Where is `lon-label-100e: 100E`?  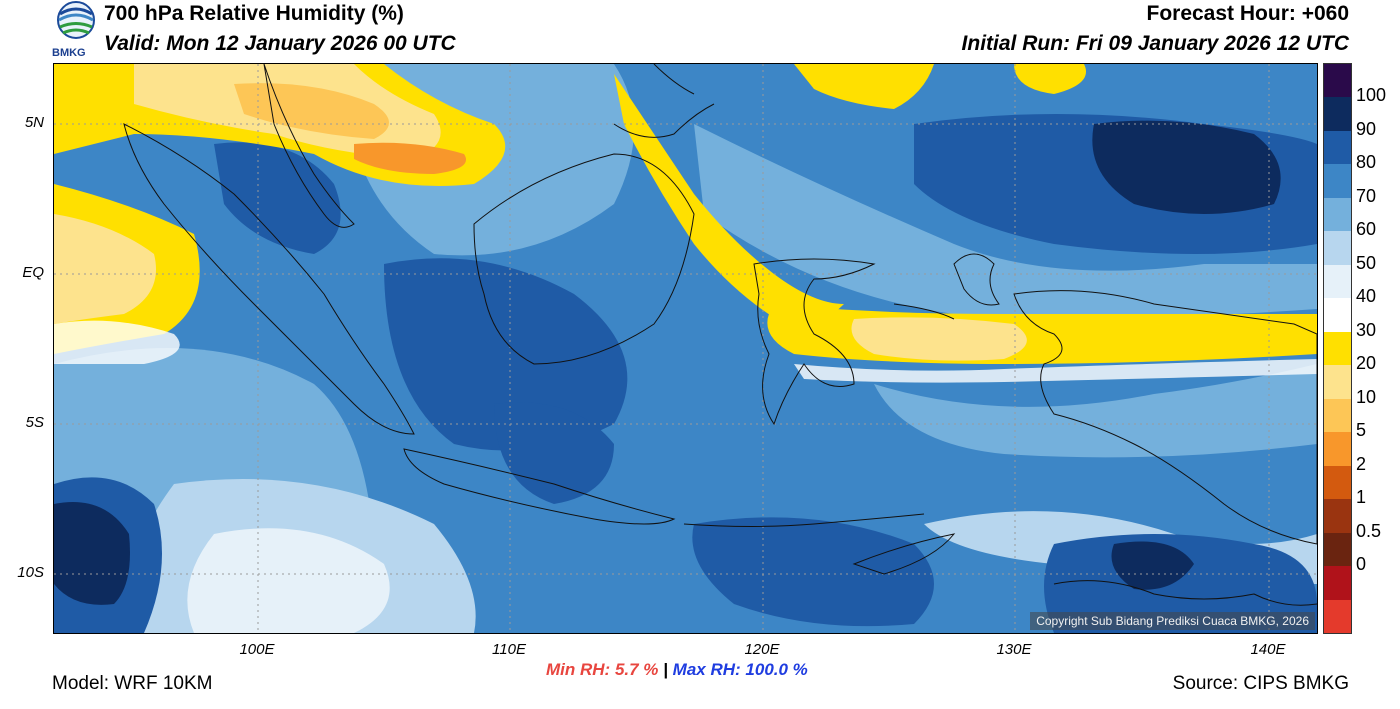 lon-label-100e: 100E is located at coordinates (257, 649).